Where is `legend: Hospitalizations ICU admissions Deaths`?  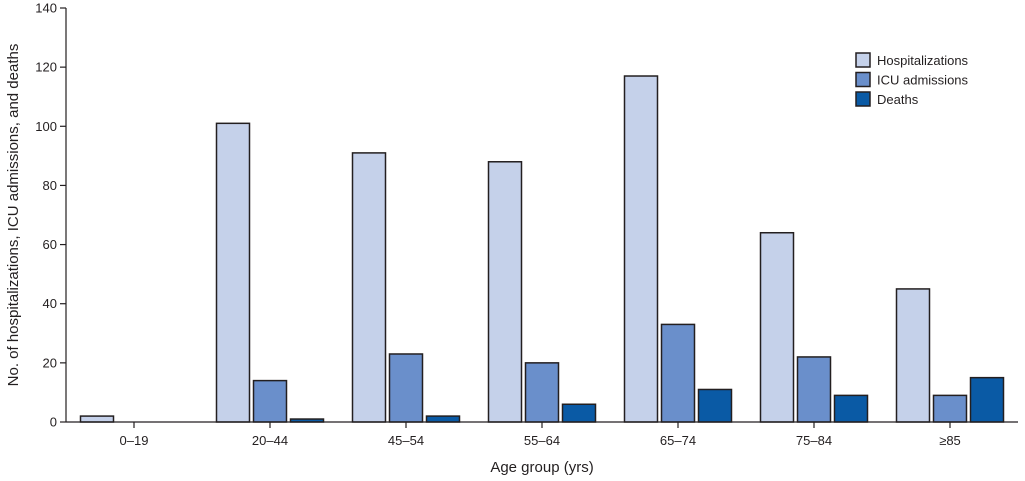
legend: Hospitalizations ICU admissions Deaths is located at coordinates (912, 79).